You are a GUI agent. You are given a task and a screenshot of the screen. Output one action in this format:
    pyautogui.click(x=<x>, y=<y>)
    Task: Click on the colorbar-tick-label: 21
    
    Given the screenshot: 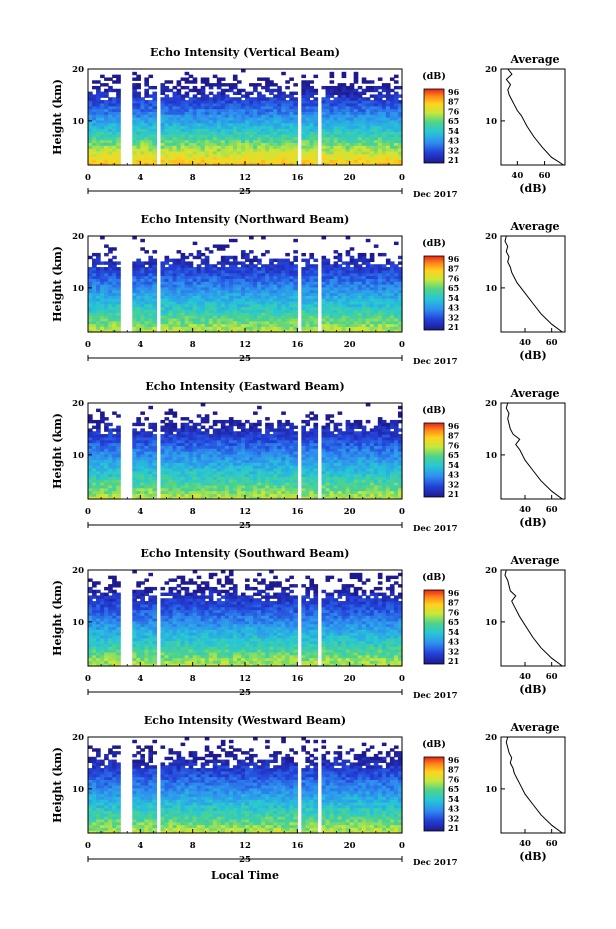 What is the action you would take?
    pyautogui.click(x=453, y=160)
    